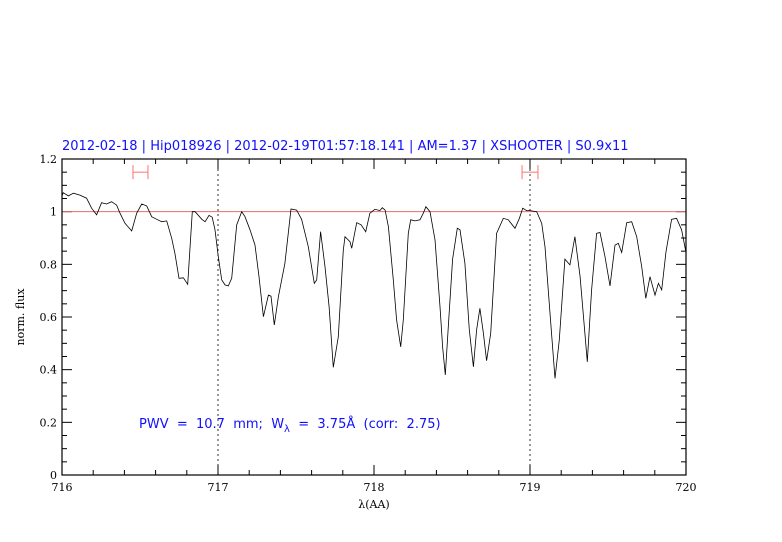  I want to click on pwv-annotation: PWV = 10.7 mm; Wλ = 3.75Å (corr: 2.75), so click(290, 425).